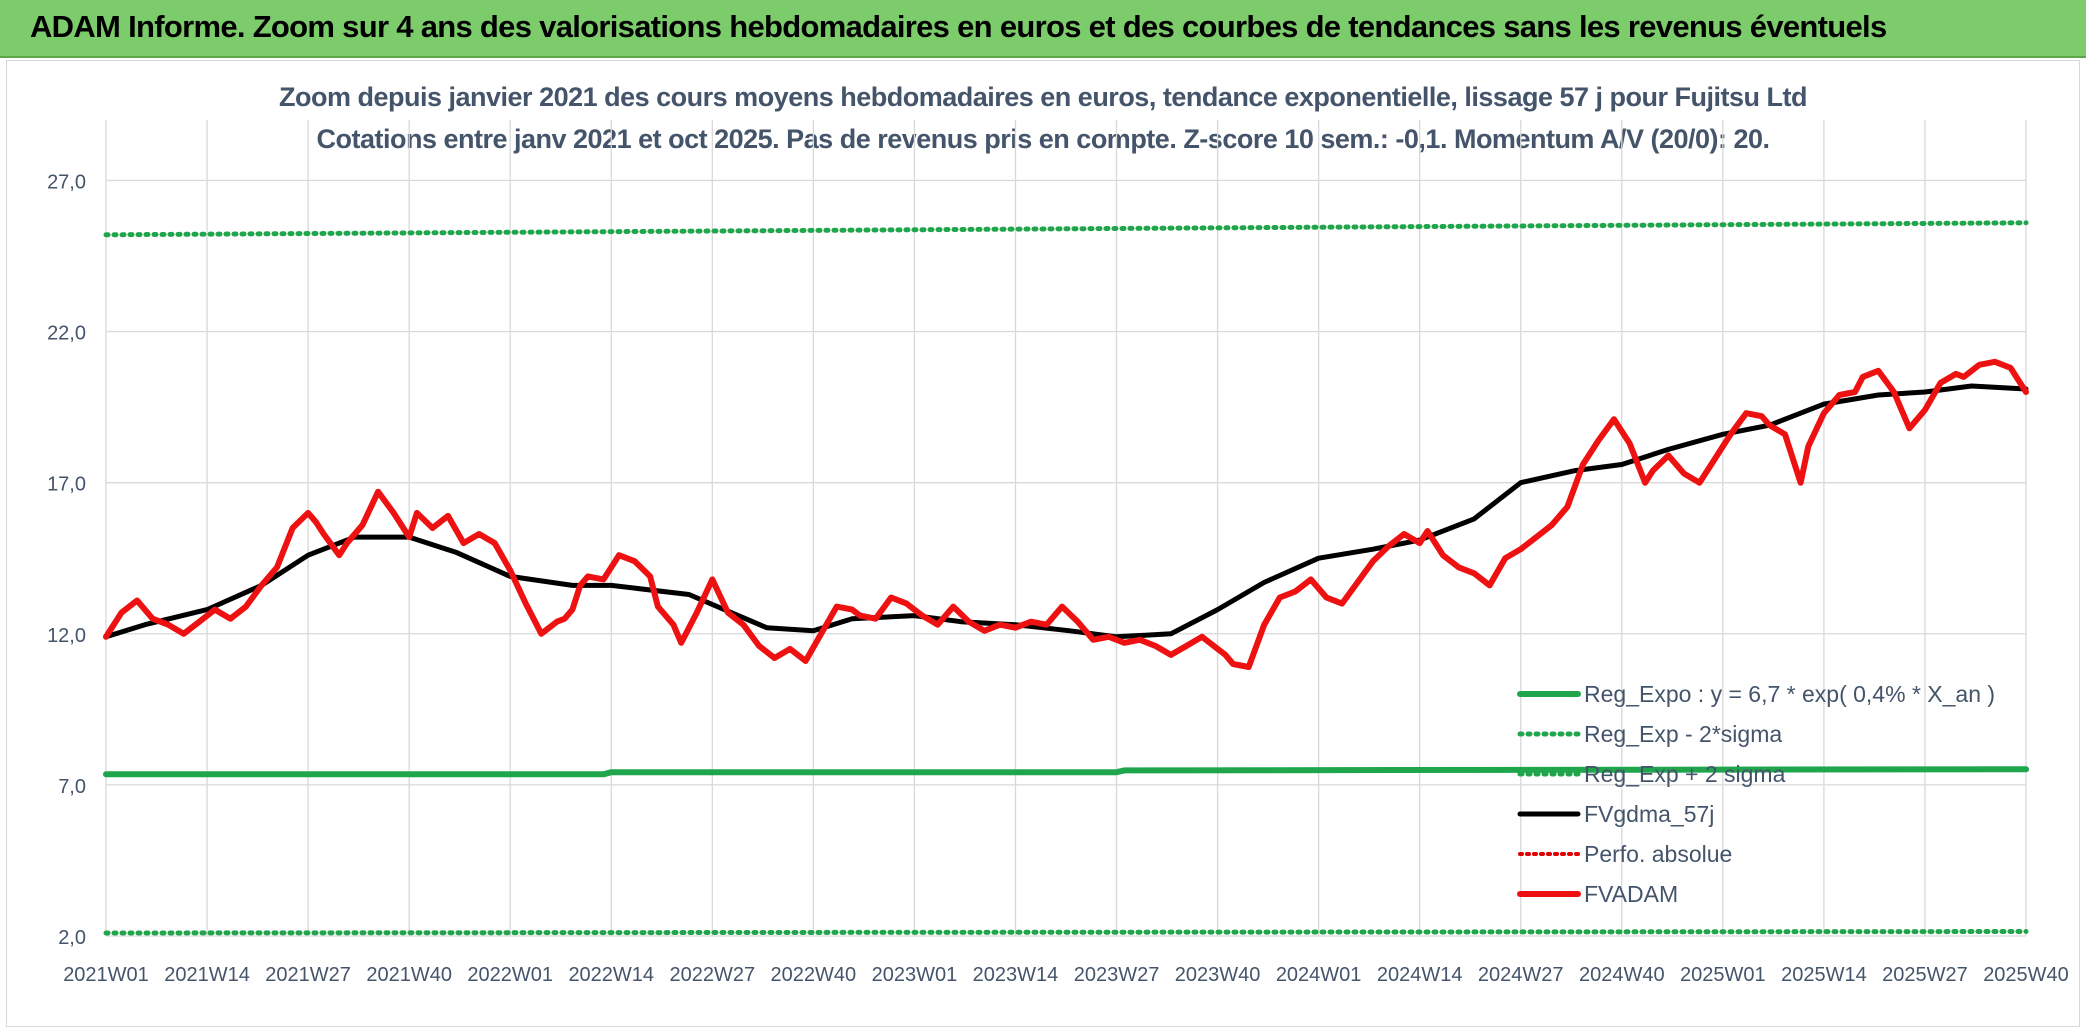 This screenshot has width=2086, height=1031. What do you see at coordinates (66, 636) in the screenshot?
I see `y-tick-label: 12,0` at bounding box center [66, 636].